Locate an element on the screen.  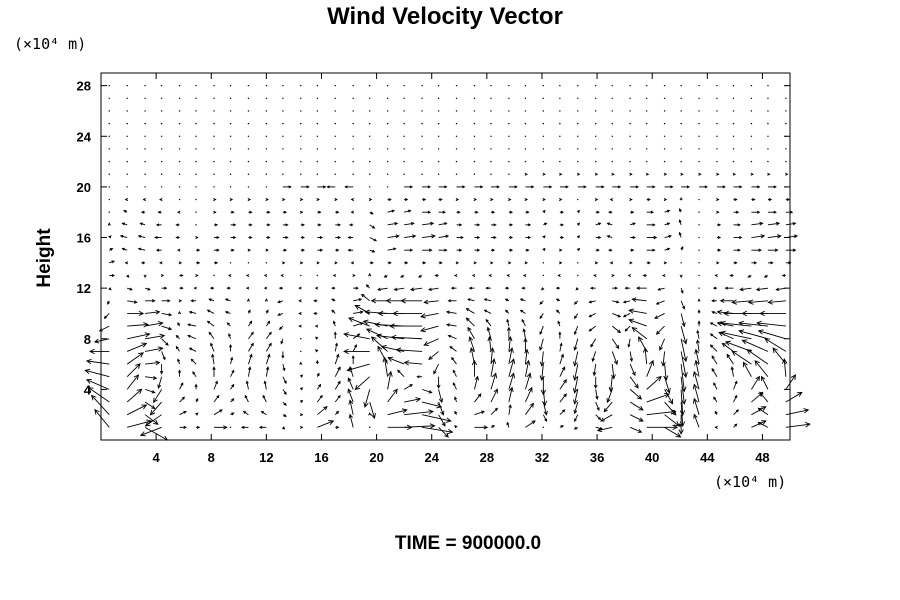
y-tick-label: 16 is located at coordinates (84, 238).